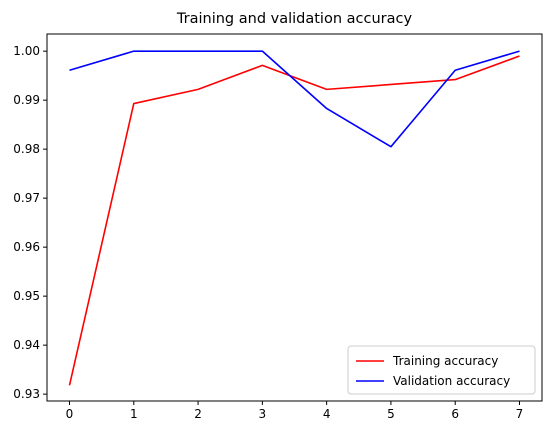  Describe the element at coordinates (327, 414) in the screenshot. I see `x-tick-label: 4` at that location.